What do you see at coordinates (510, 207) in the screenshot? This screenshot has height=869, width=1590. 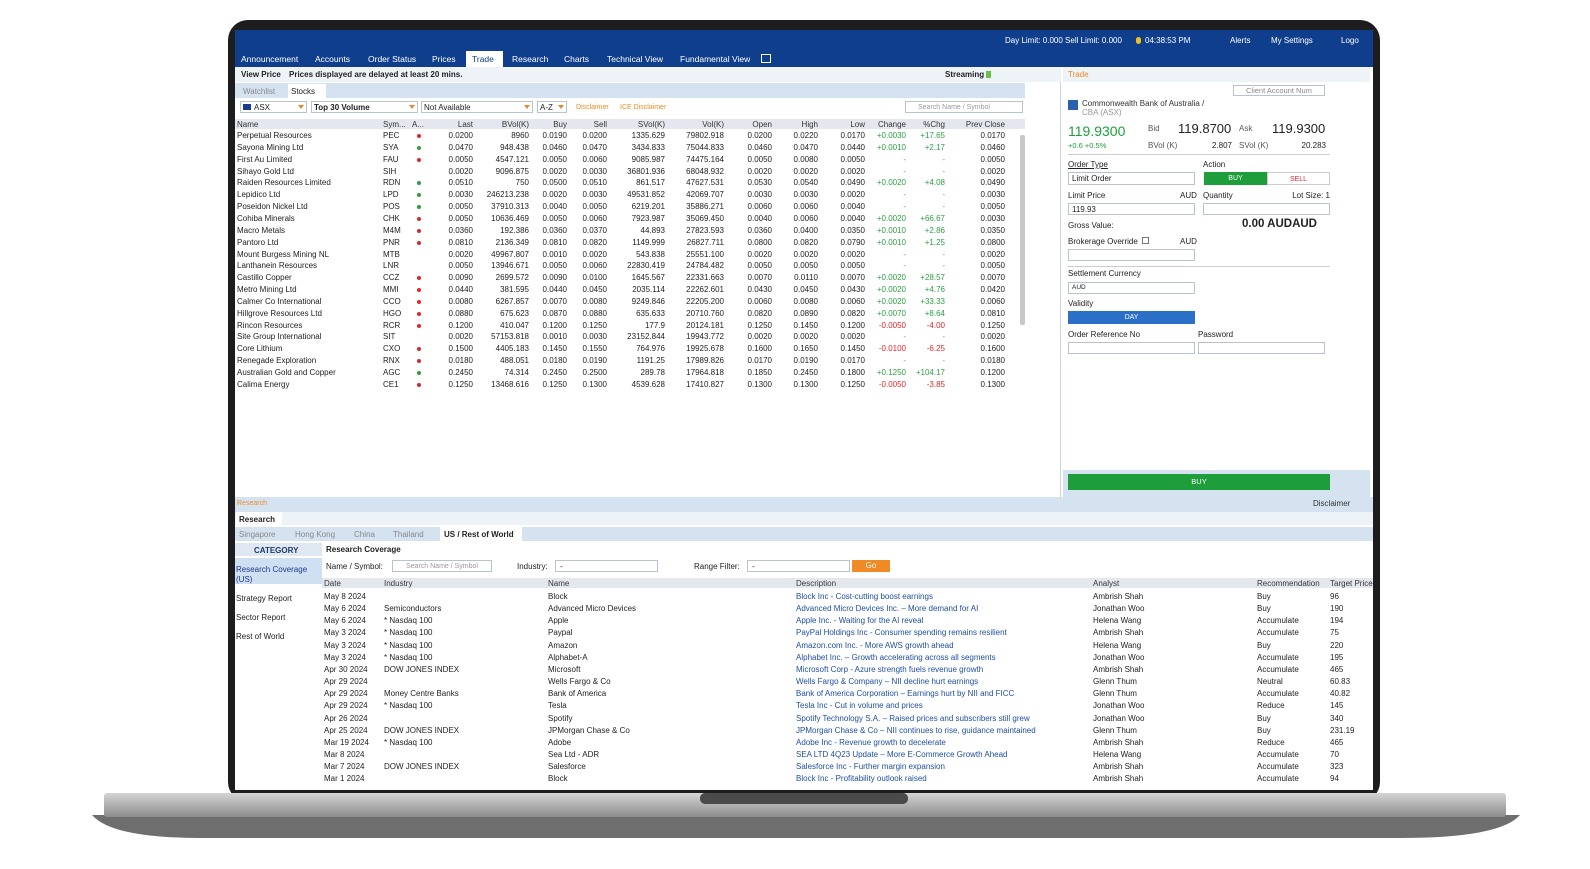 I see `stock-cell: 37910.313` at bounding box center [510, 207].